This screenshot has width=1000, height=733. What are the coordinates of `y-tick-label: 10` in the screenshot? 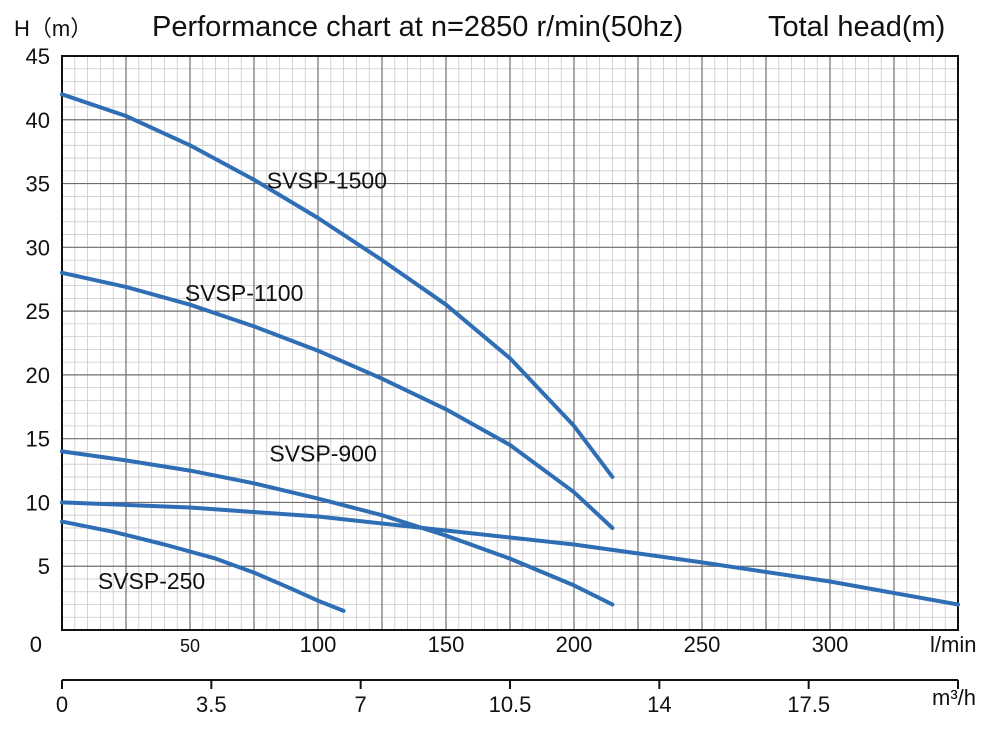 It's located at (38, 502).